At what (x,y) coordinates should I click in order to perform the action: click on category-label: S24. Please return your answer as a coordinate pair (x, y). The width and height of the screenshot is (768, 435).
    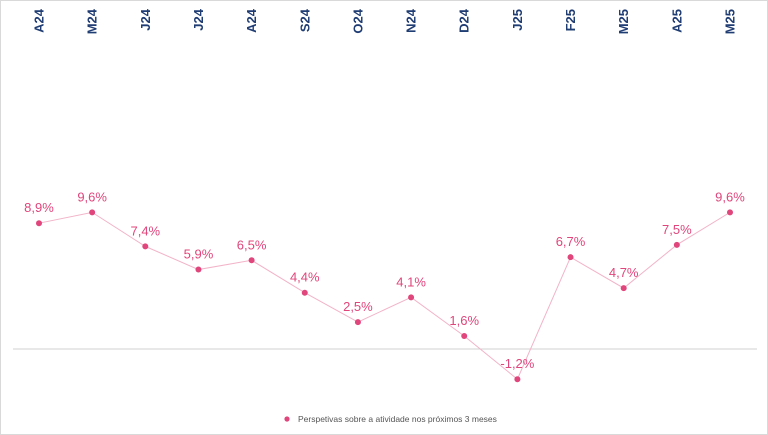
    Looking at the image, I should click on (304, 20).